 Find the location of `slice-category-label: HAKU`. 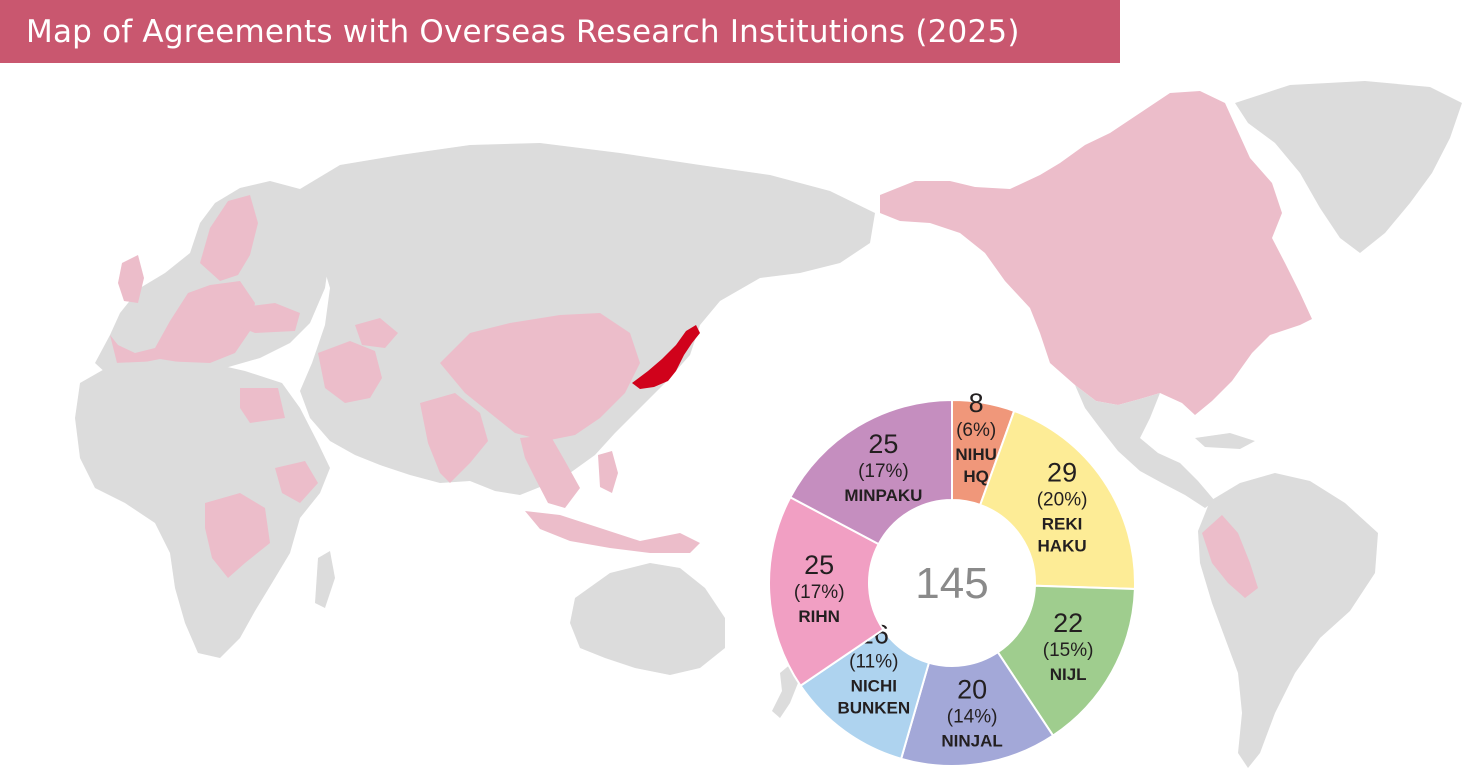

slice-category-label: HAKU is located at coordinates (1062, 545).